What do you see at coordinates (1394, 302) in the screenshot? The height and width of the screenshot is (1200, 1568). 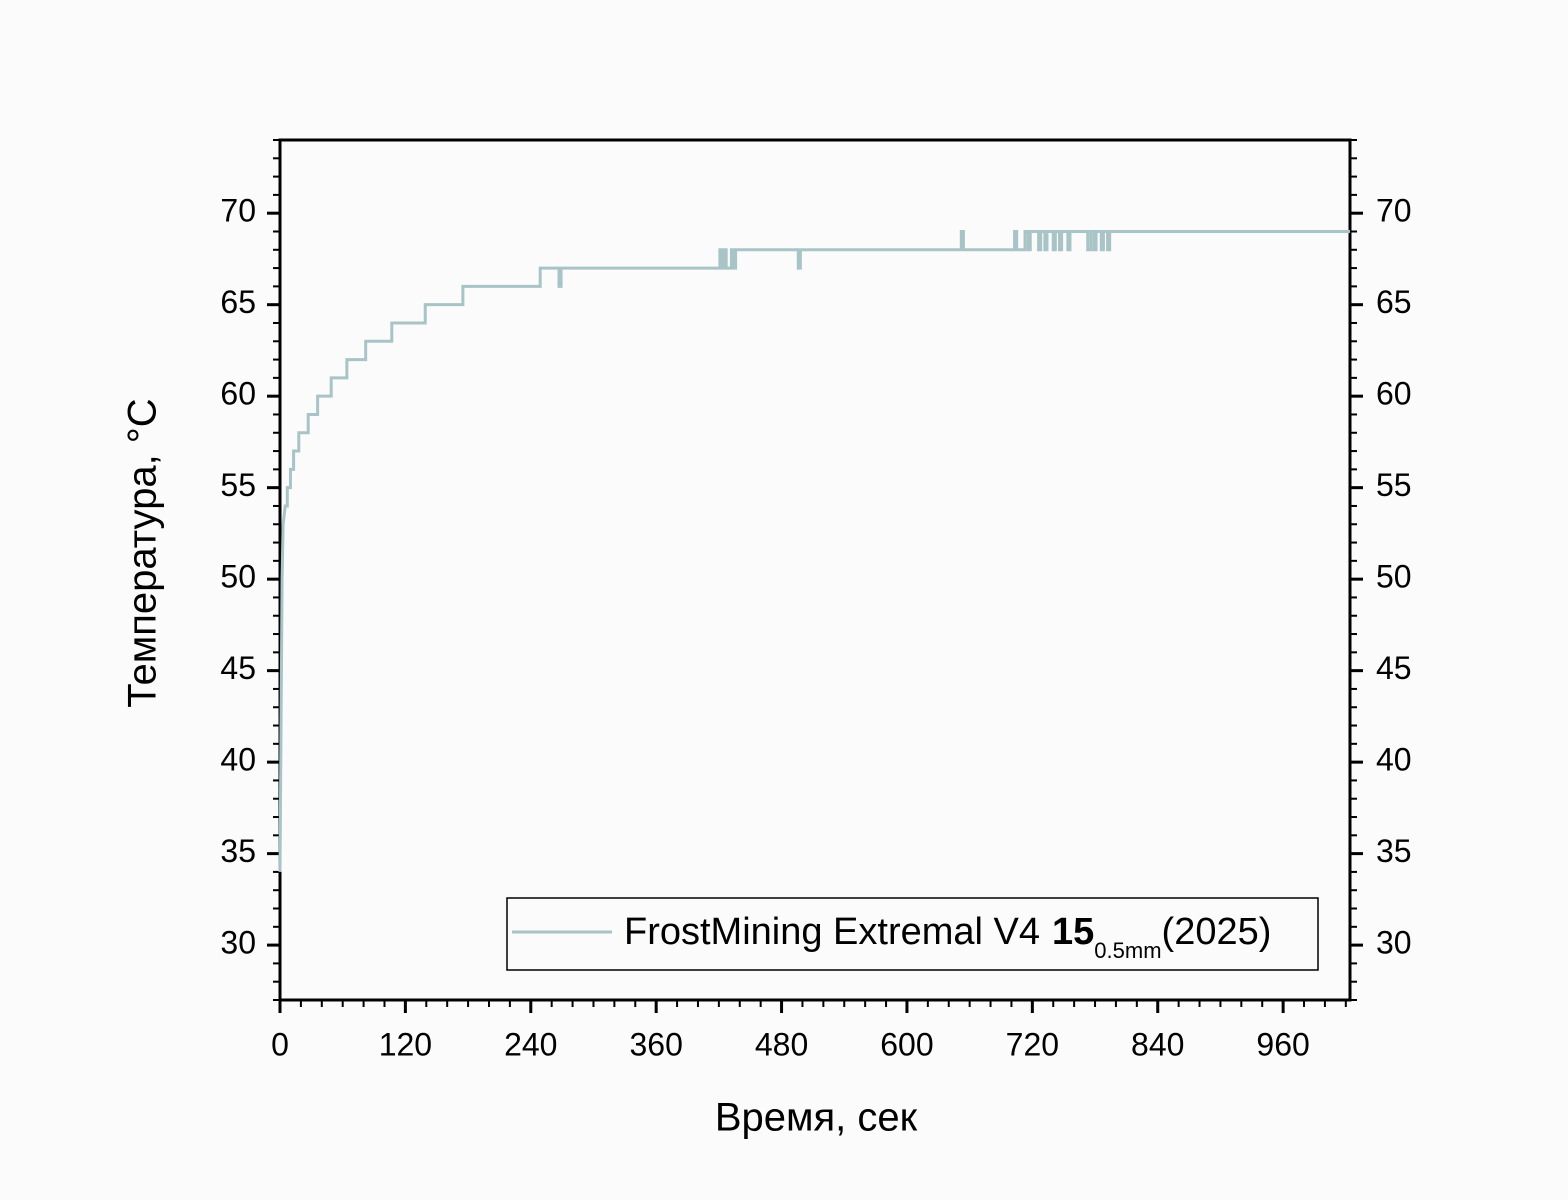 I see `y2-tick-label: 65` at bounding box center [1394, 302].